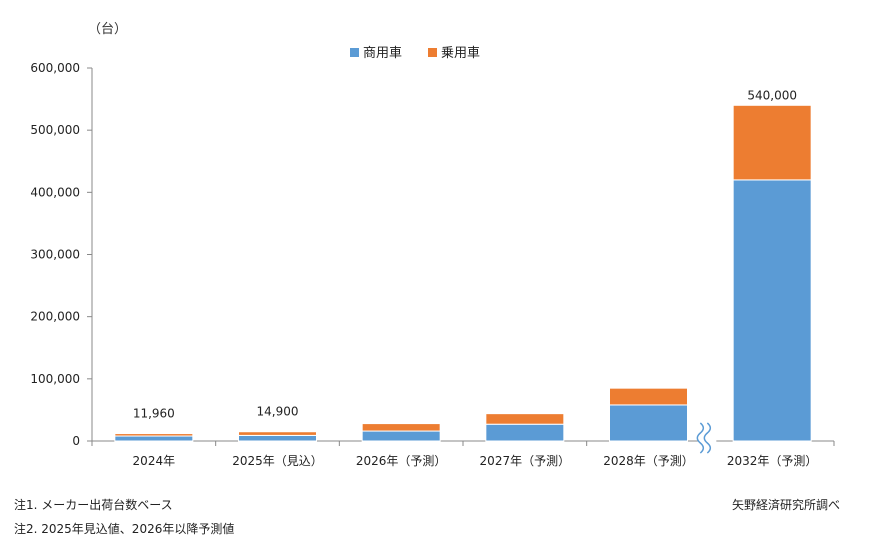 This screenshot has width=880, height=551. I want to click on legend-label: 乗用車, so click(460, 53).